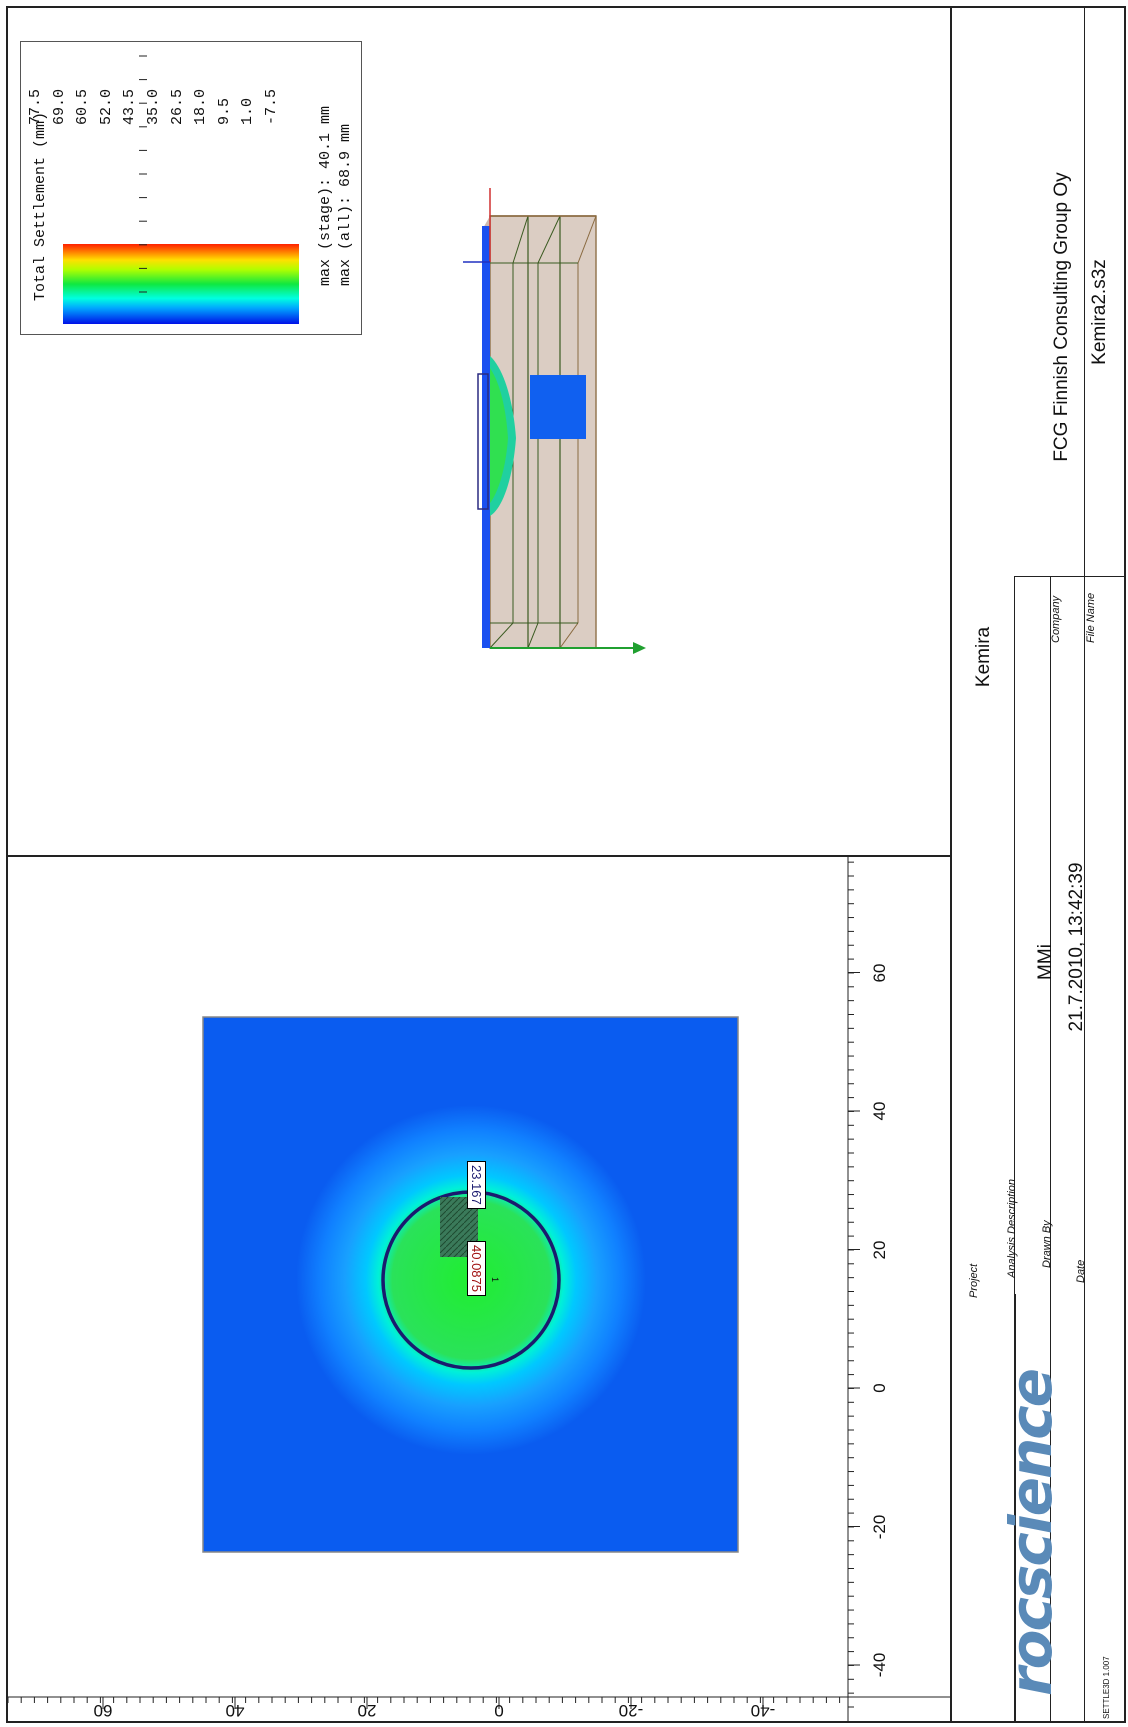 The image size is (1128, 1727). Describe the element at coordinates (201, 106) in the screenshot. I see `legend-tick-label: 18.0` at that location.